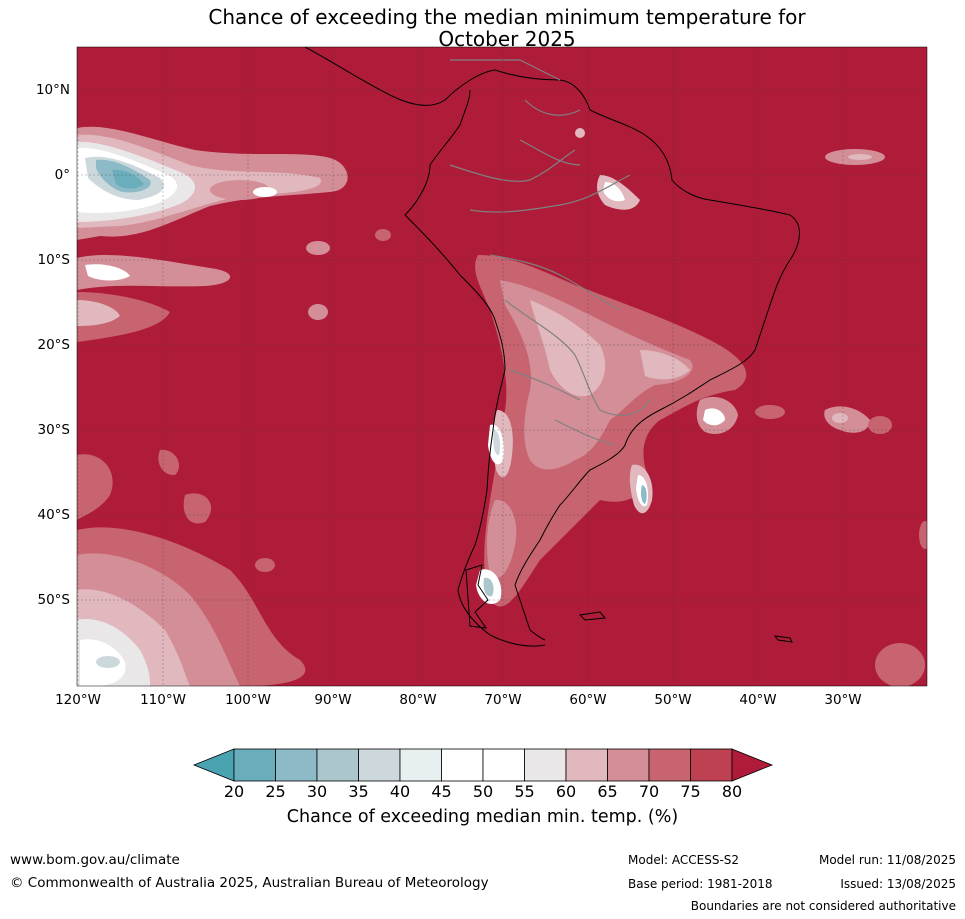 This screenshot has width=965, height=919. I want to click on colorbar-tick-20: 20, so click(234, 791).